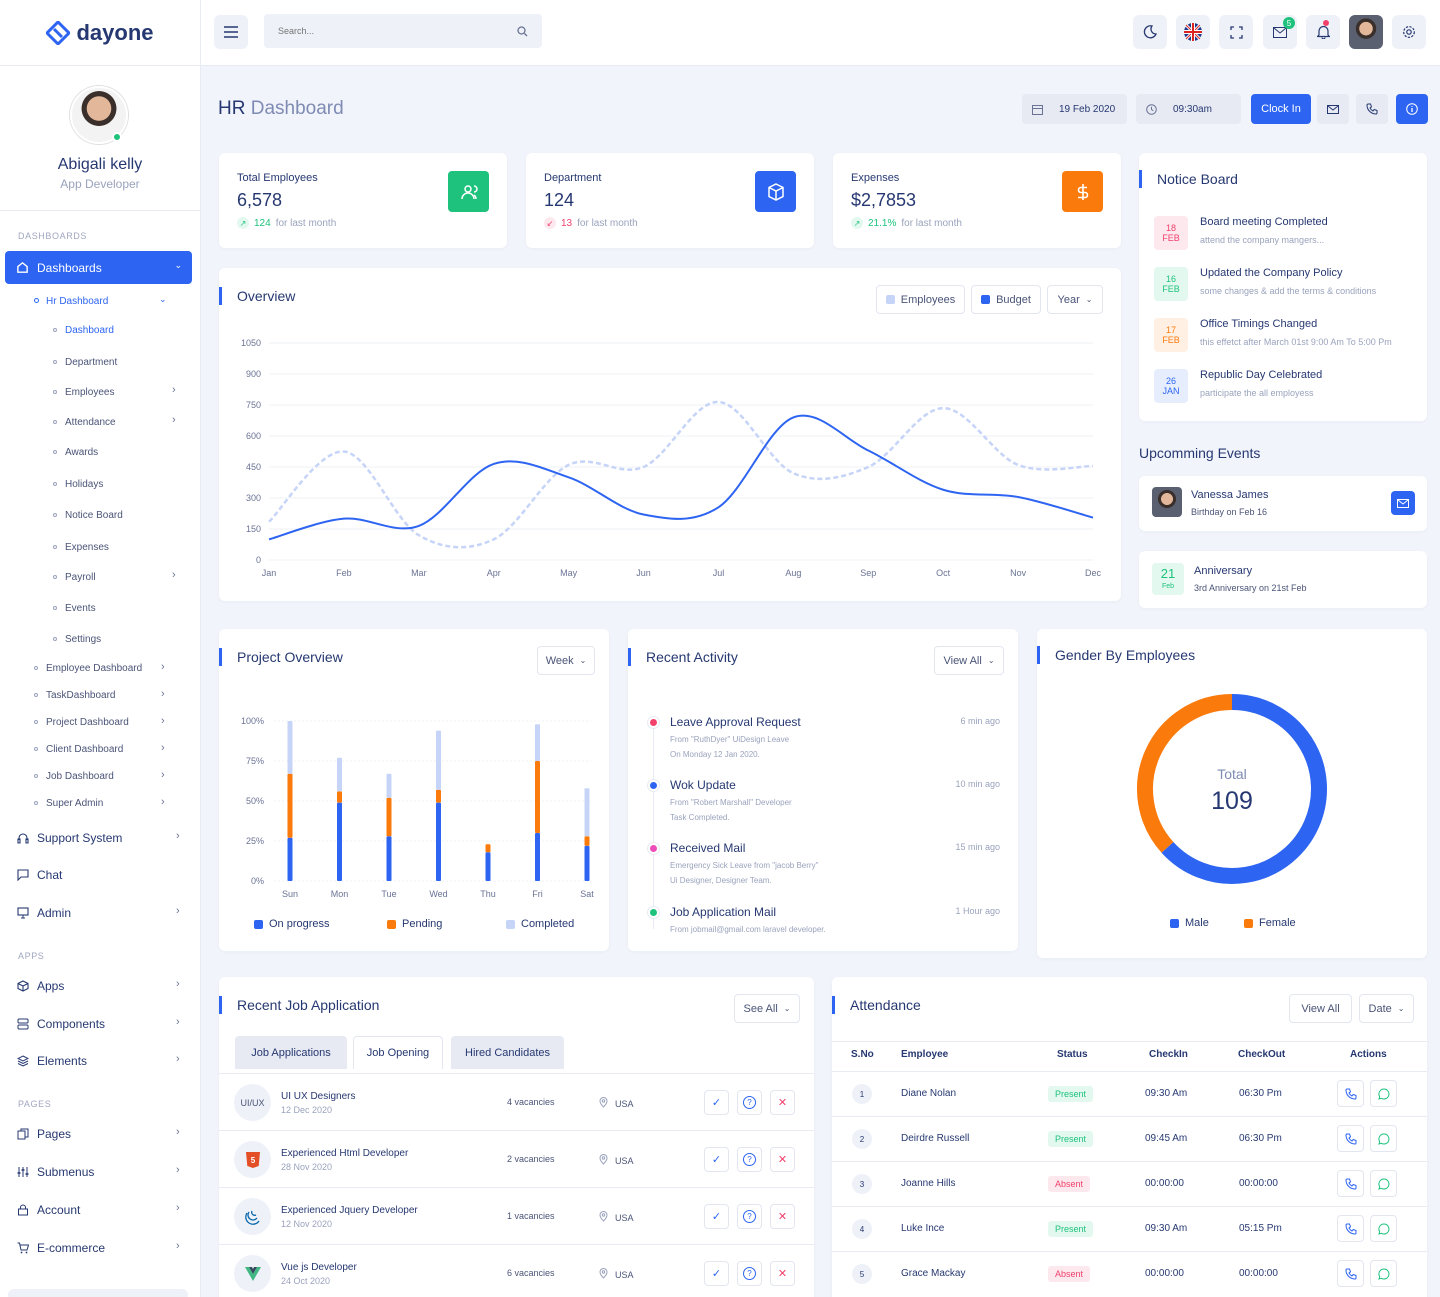 This screenshot has height=1297, width=1440. I want to click on sidebar-item-support-system: Support System, so click(69, 838).